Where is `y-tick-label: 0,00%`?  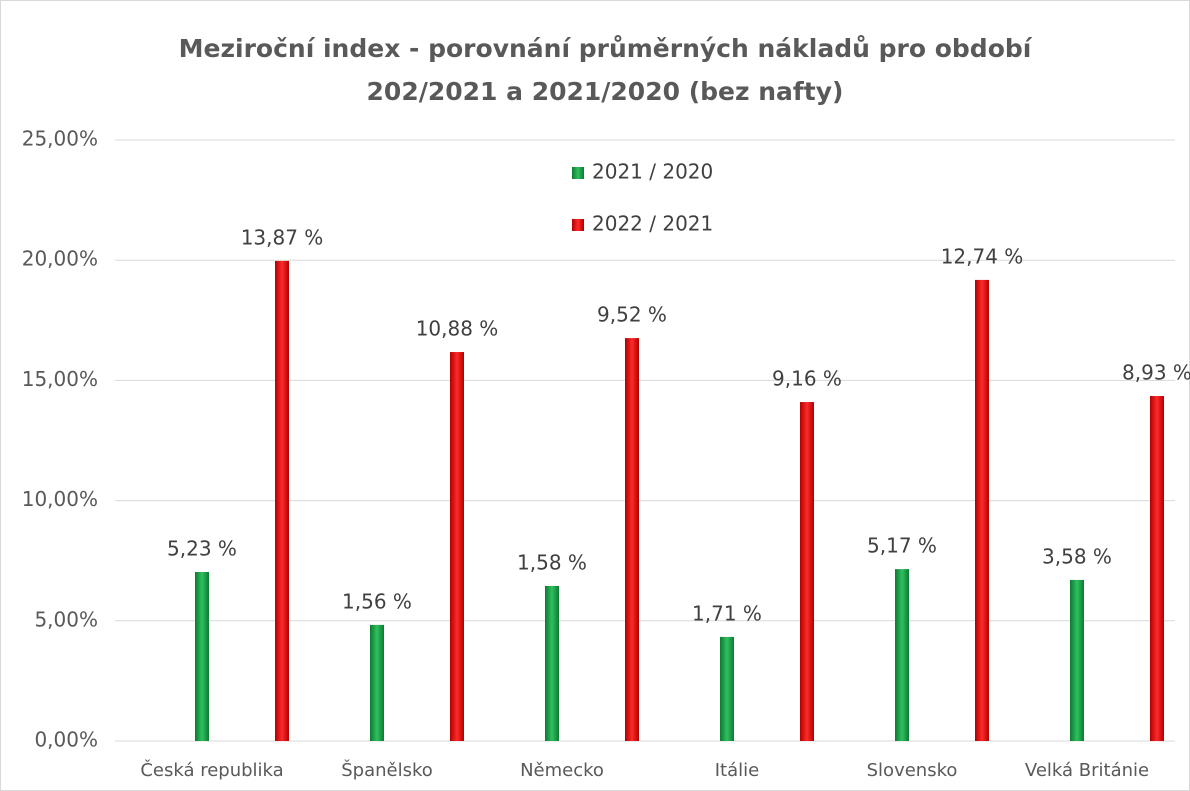
y-tick-label: 0,00% is located at coordinates (66, 740).